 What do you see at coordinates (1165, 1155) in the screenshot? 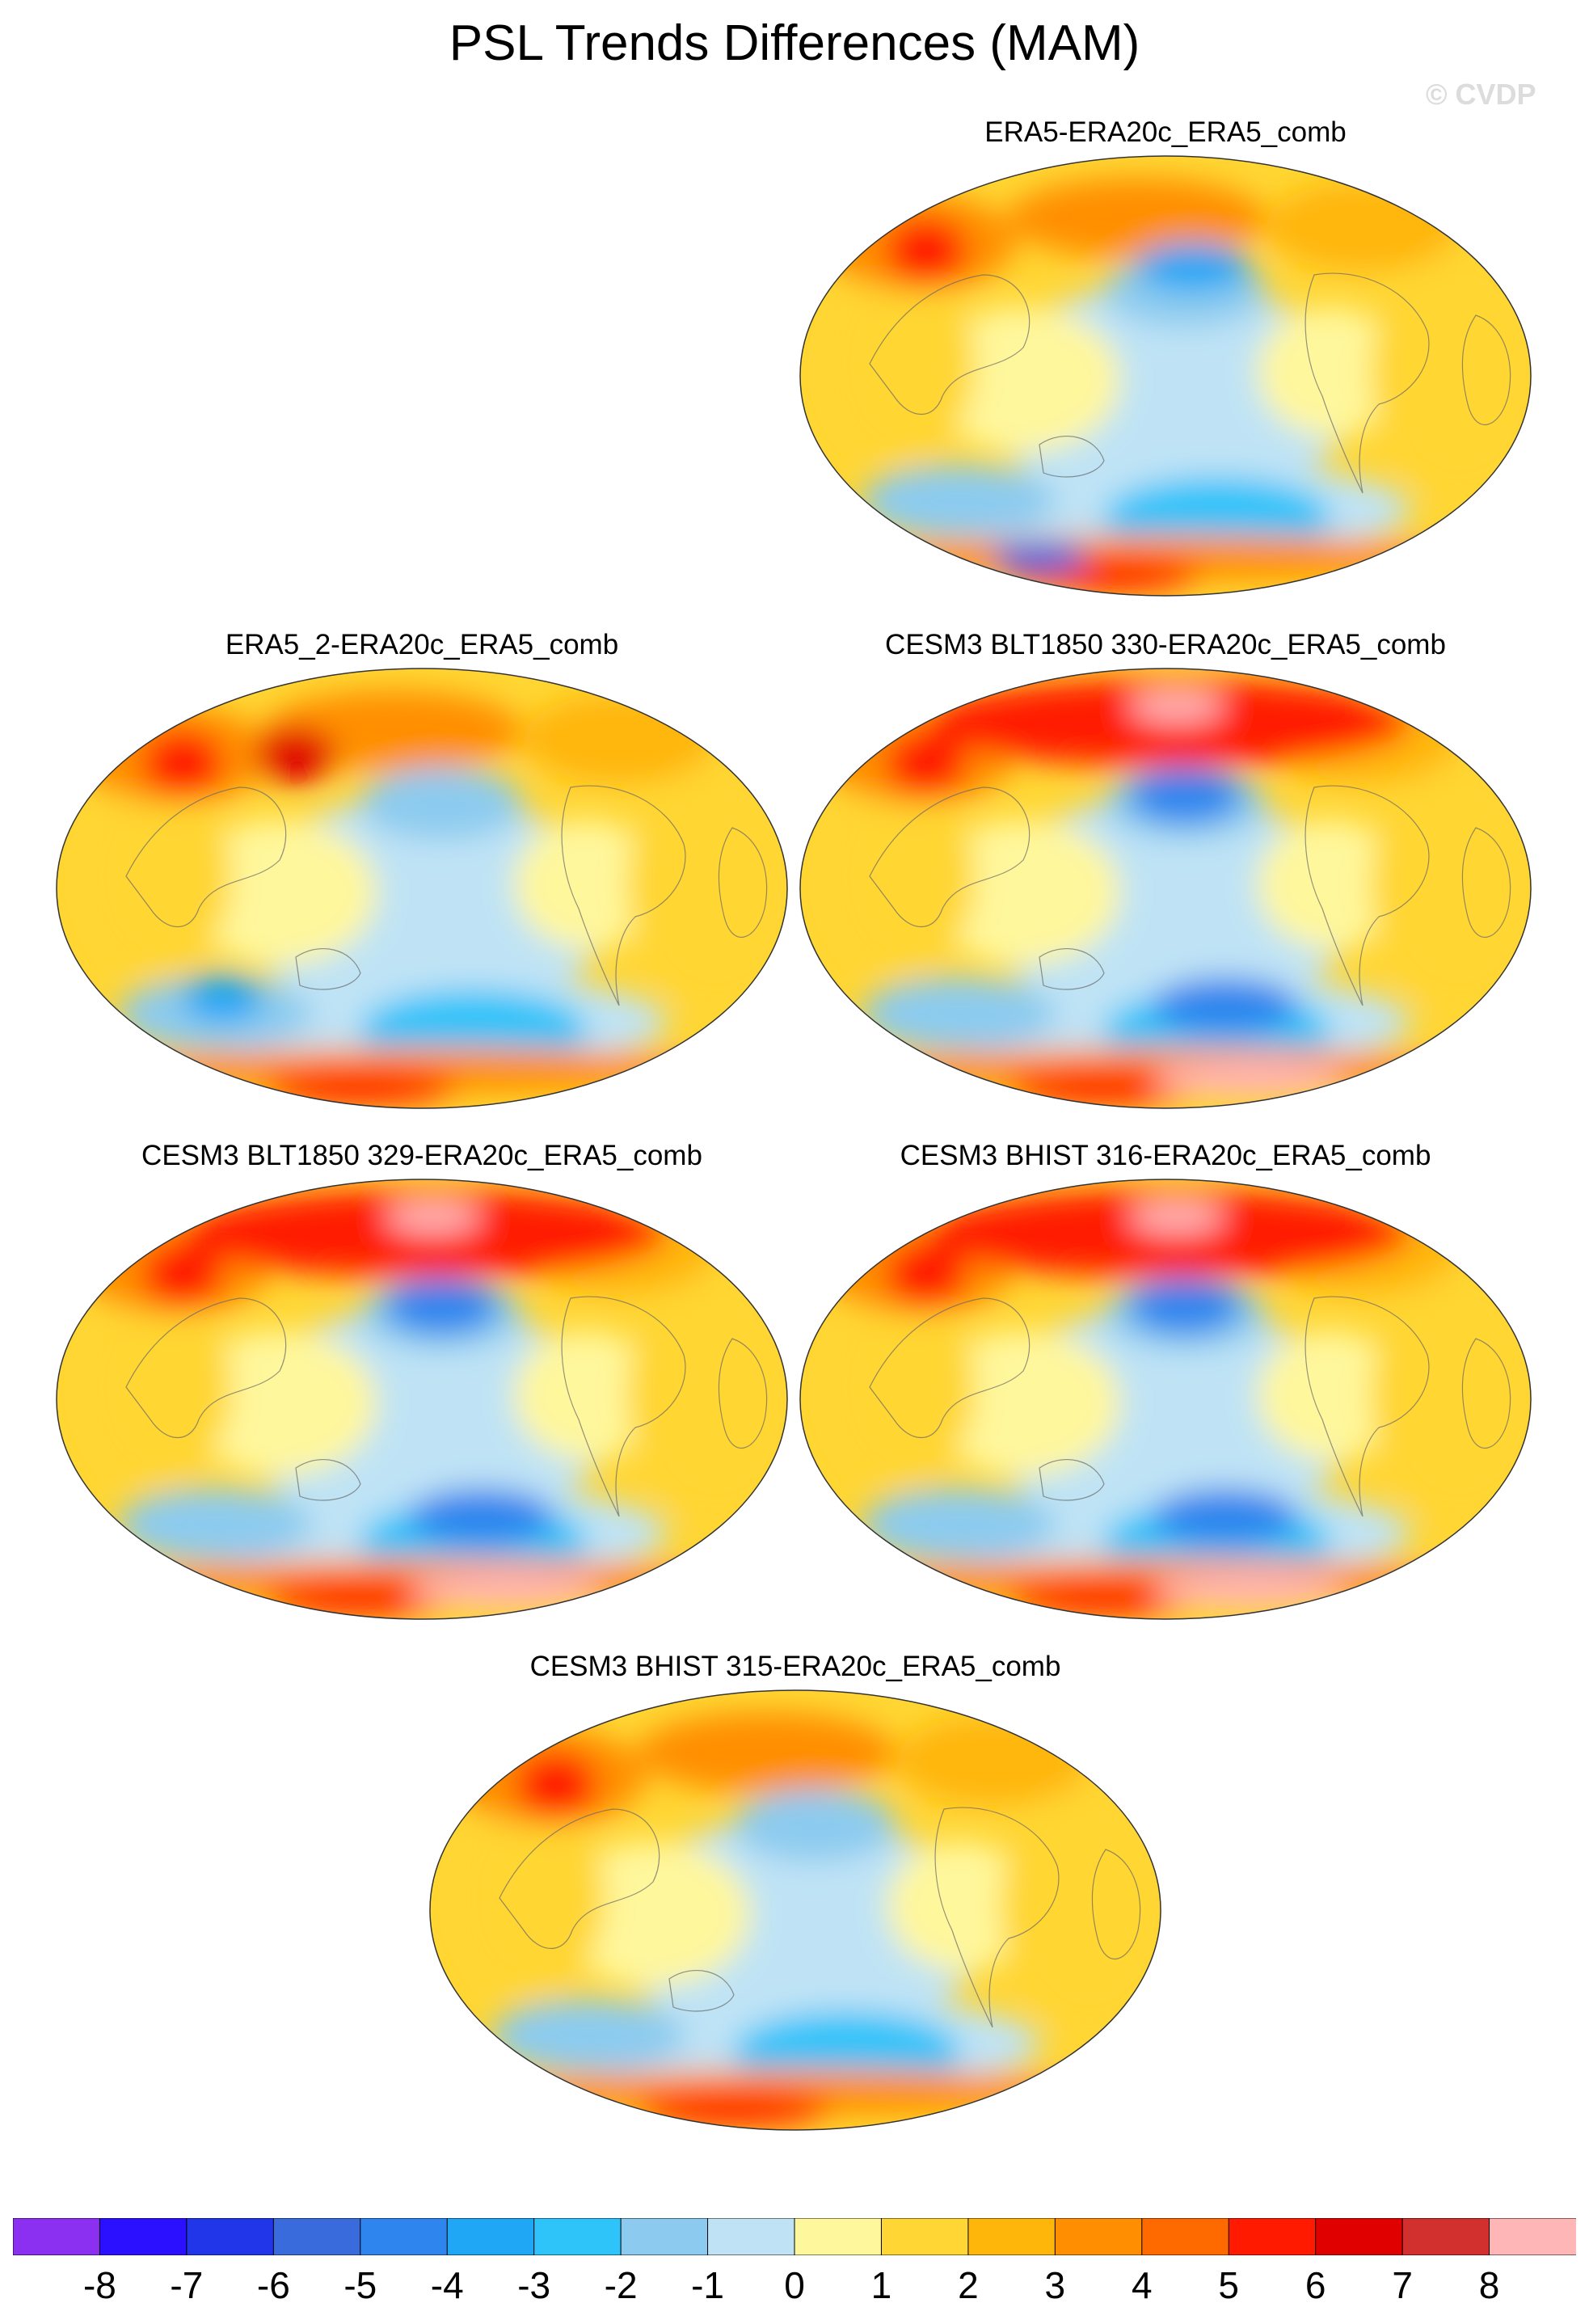
I see `panel-title: CESM3 BHIST 316-ERA20c_ERA5_comb` at bounding box center [1165, 1155].